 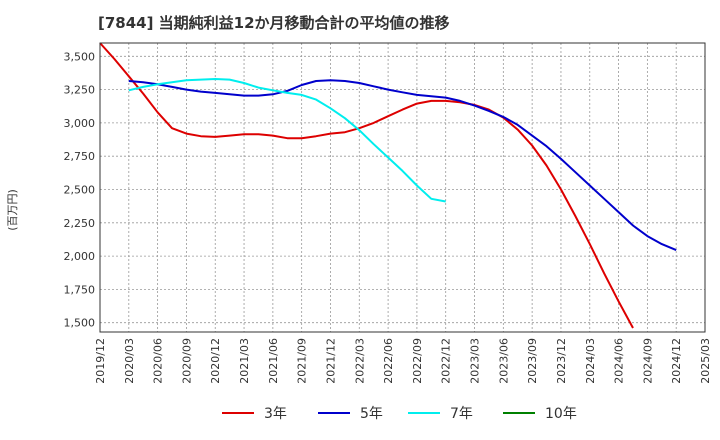 I want to click on x-tick-label: 2019/12, so click(x=100, y=361).